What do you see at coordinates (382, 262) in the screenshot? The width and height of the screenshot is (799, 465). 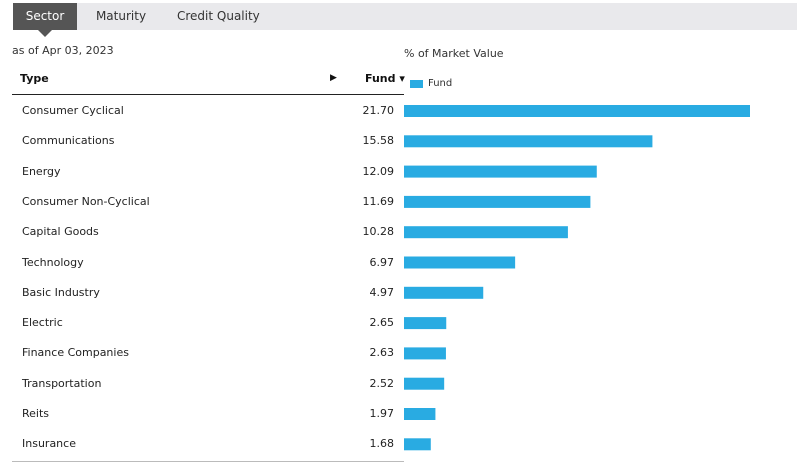 I see `row-value: 6.97` at bounding box center [382, 262].